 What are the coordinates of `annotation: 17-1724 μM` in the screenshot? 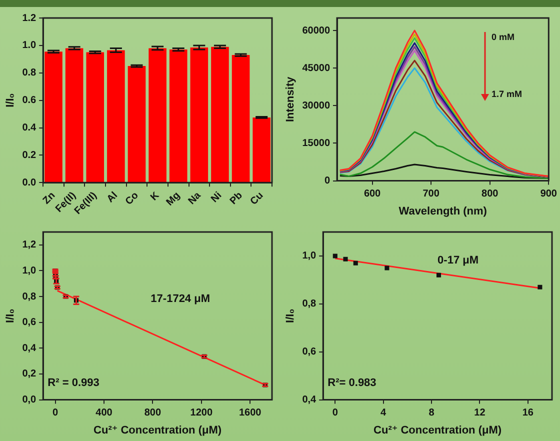 It's located at (180, 299).